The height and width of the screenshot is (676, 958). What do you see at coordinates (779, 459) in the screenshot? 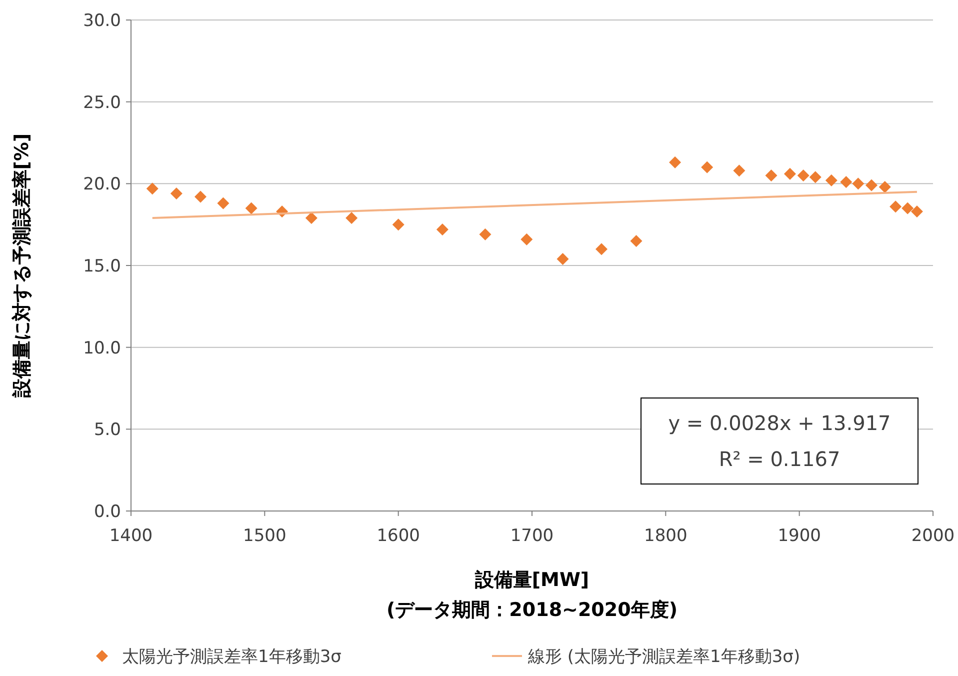
I see `annotation: R² = 0.1167` at bounding box center [779, 459].